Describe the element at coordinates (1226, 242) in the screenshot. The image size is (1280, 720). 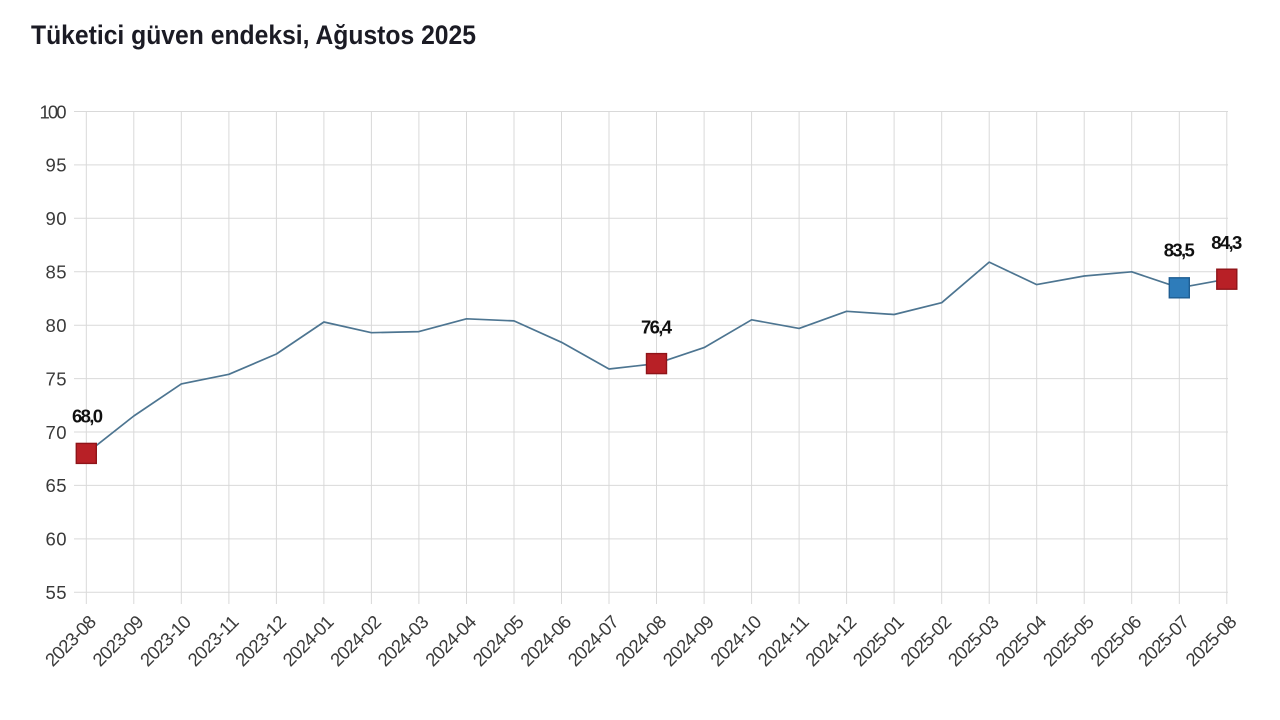
I see `svg-text: 84,3` at that location.